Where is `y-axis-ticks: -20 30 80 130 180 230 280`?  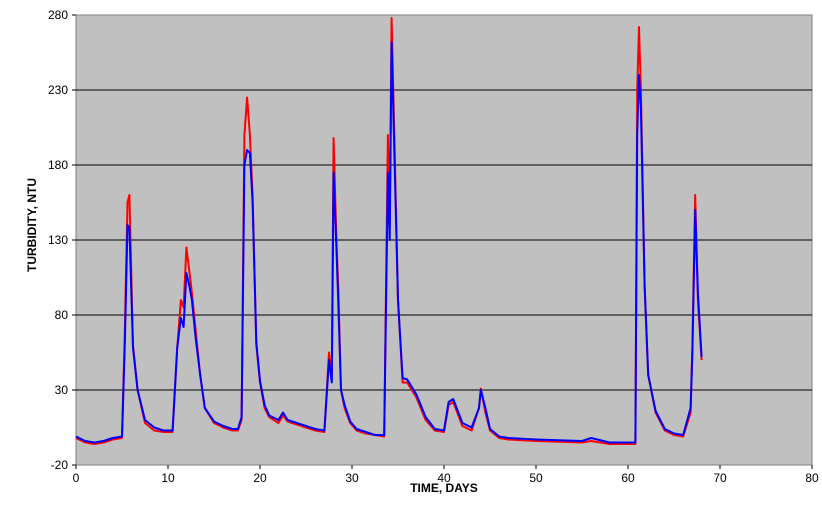 y-axis-ticks: -20 30 80 130 180 230 280 is located at coordinates (62, 240).